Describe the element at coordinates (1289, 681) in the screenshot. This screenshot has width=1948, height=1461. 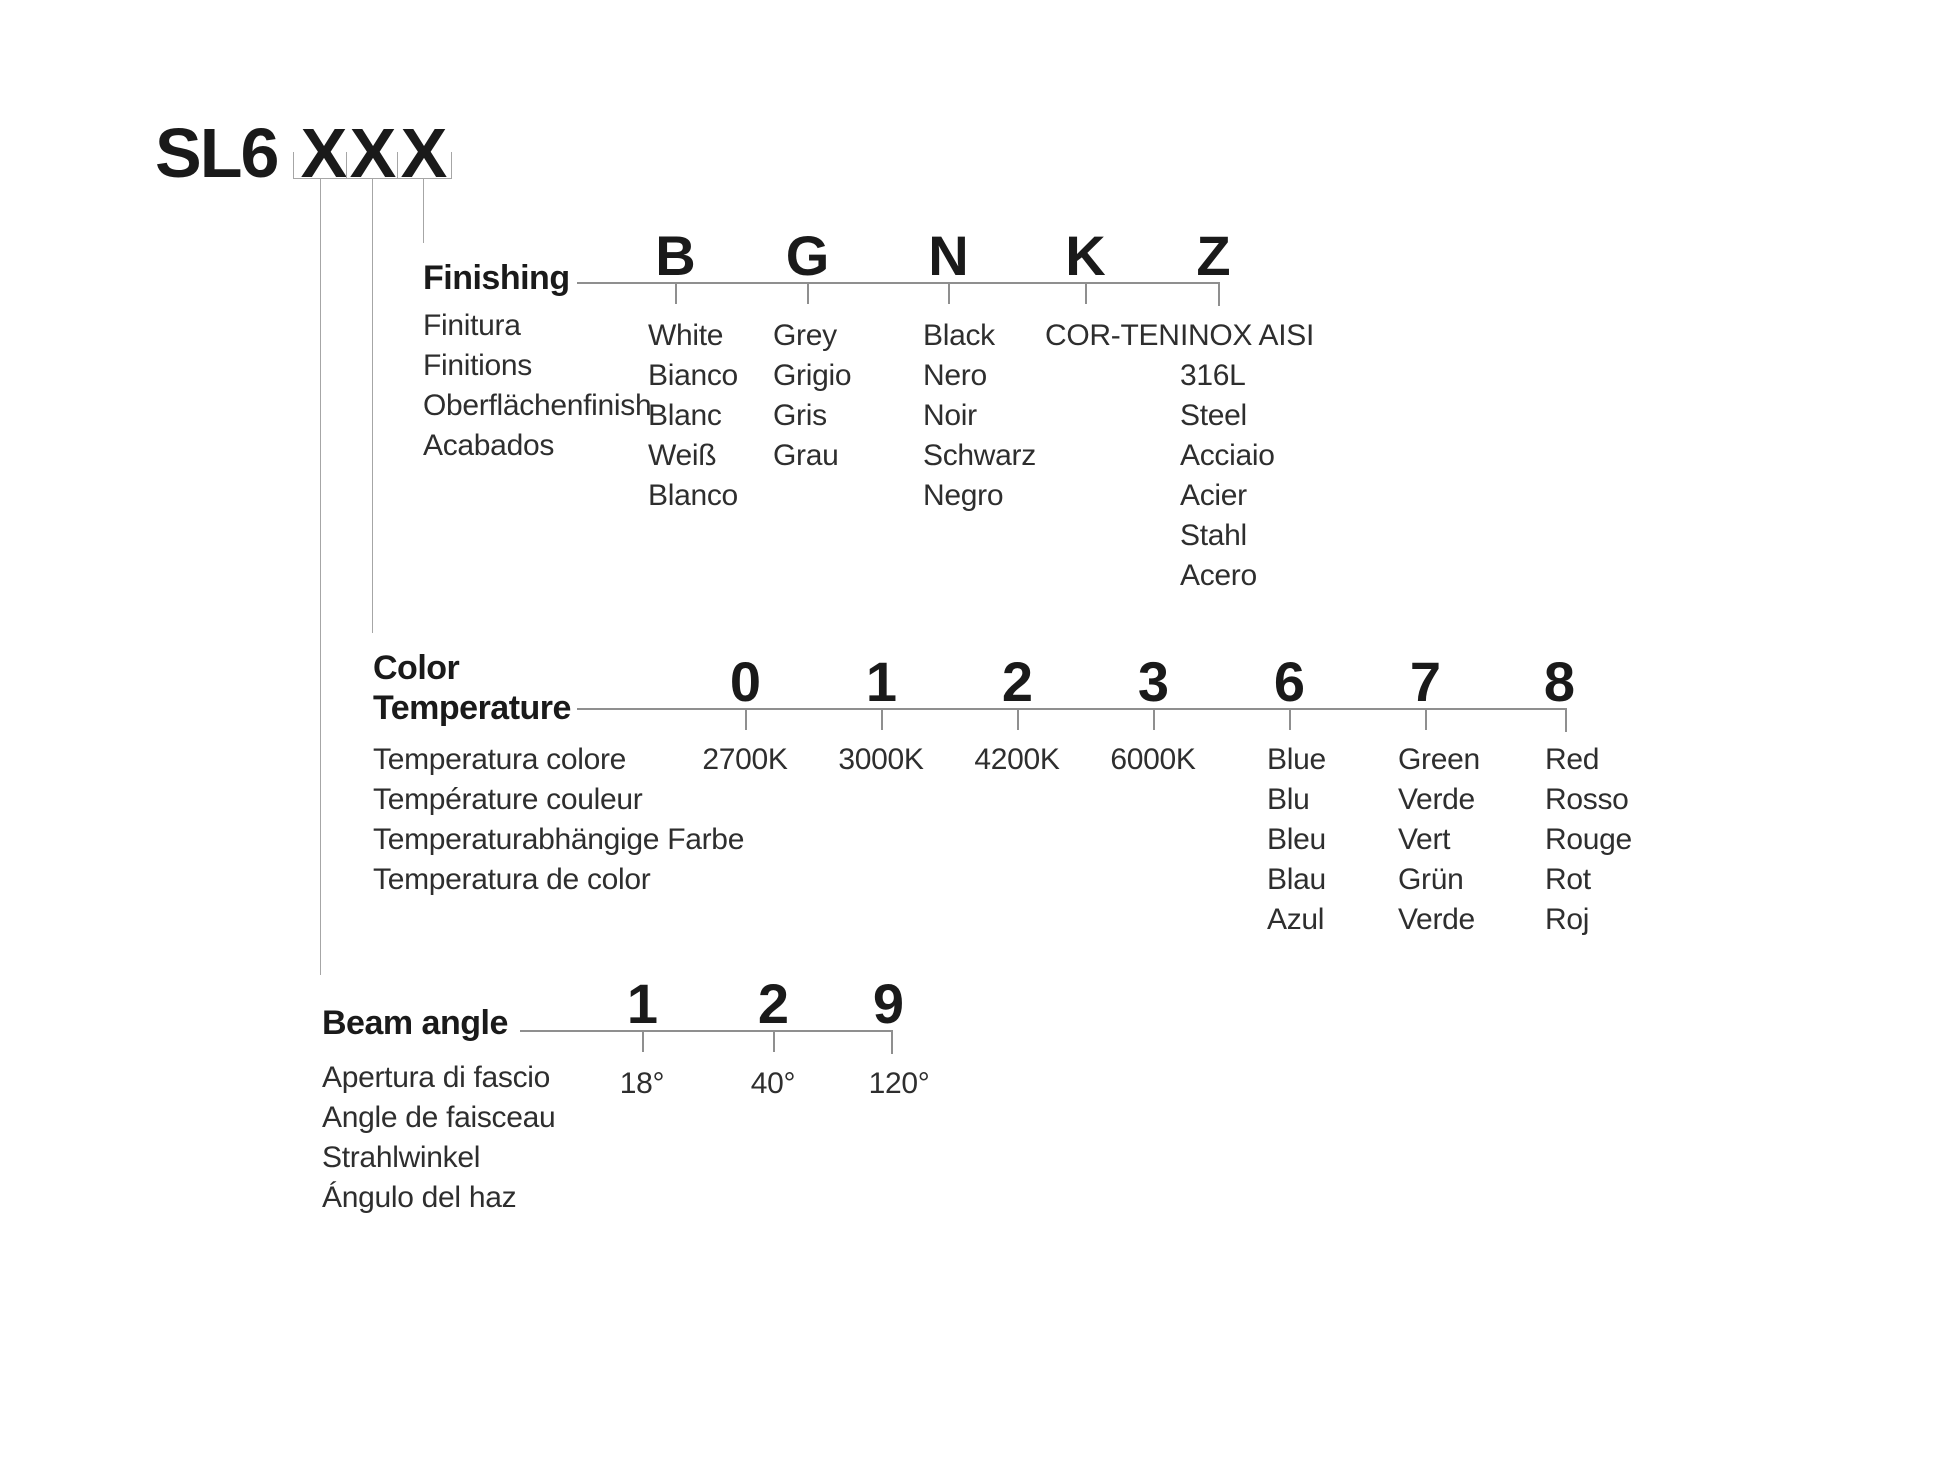
I see `color-temperature-code-6: 6` at that location.